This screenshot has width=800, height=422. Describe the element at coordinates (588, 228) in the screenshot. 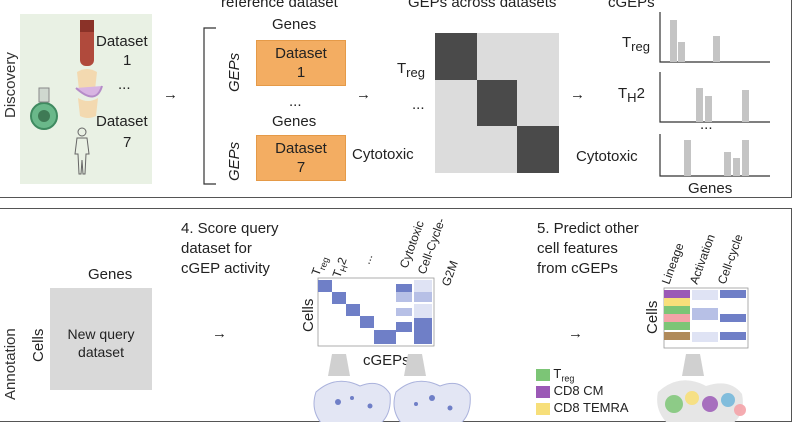

I see `step5-line1: 5. Predict other` at that location.